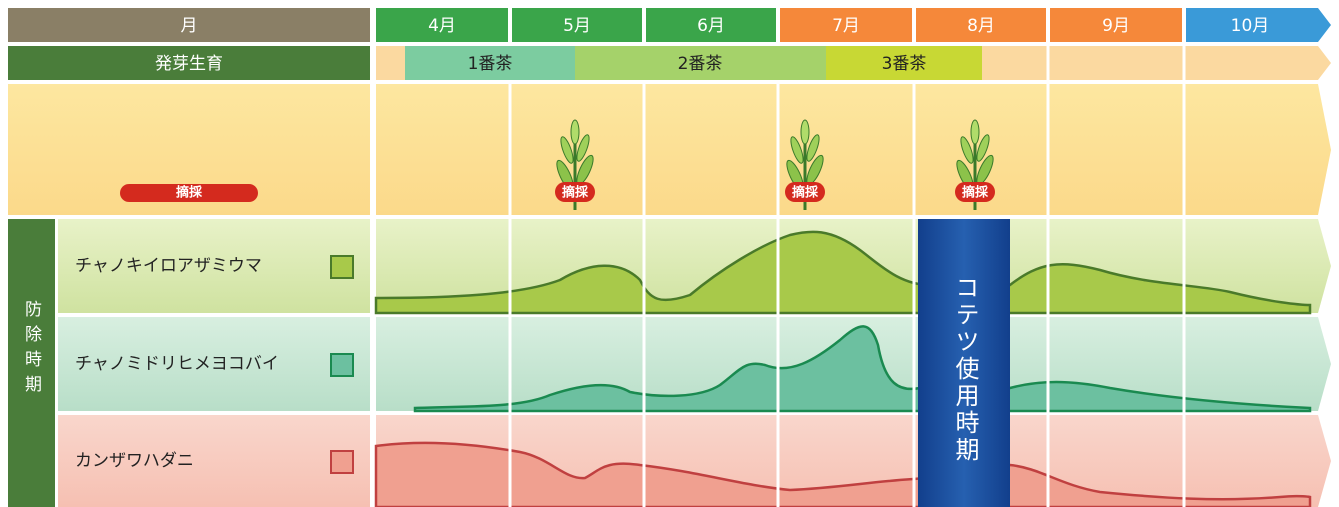  I want to click on growth-header, so click(189, 63).